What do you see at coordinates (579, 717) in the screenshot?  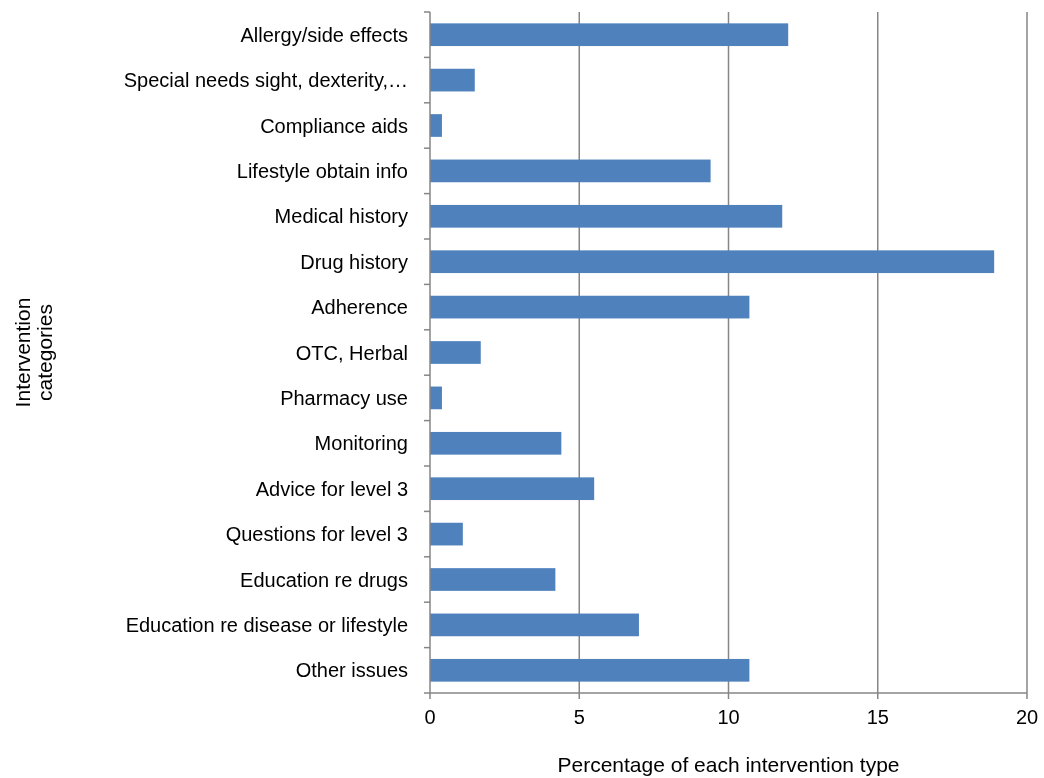 I see `x-tick-label: 5` at bounding box center [579, 717].